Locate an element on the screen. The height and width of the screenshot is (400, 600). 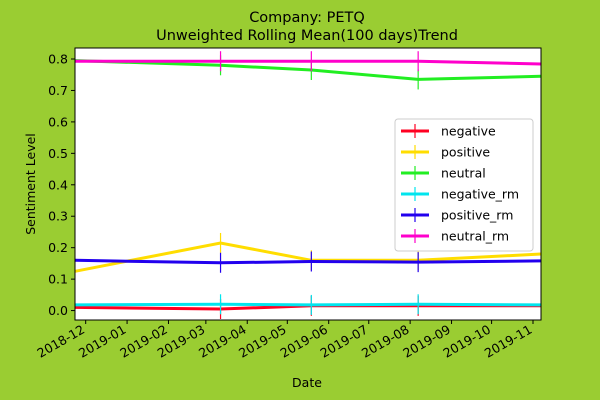
y-tick-label: 0.1 is located at coordinates (58, 279).